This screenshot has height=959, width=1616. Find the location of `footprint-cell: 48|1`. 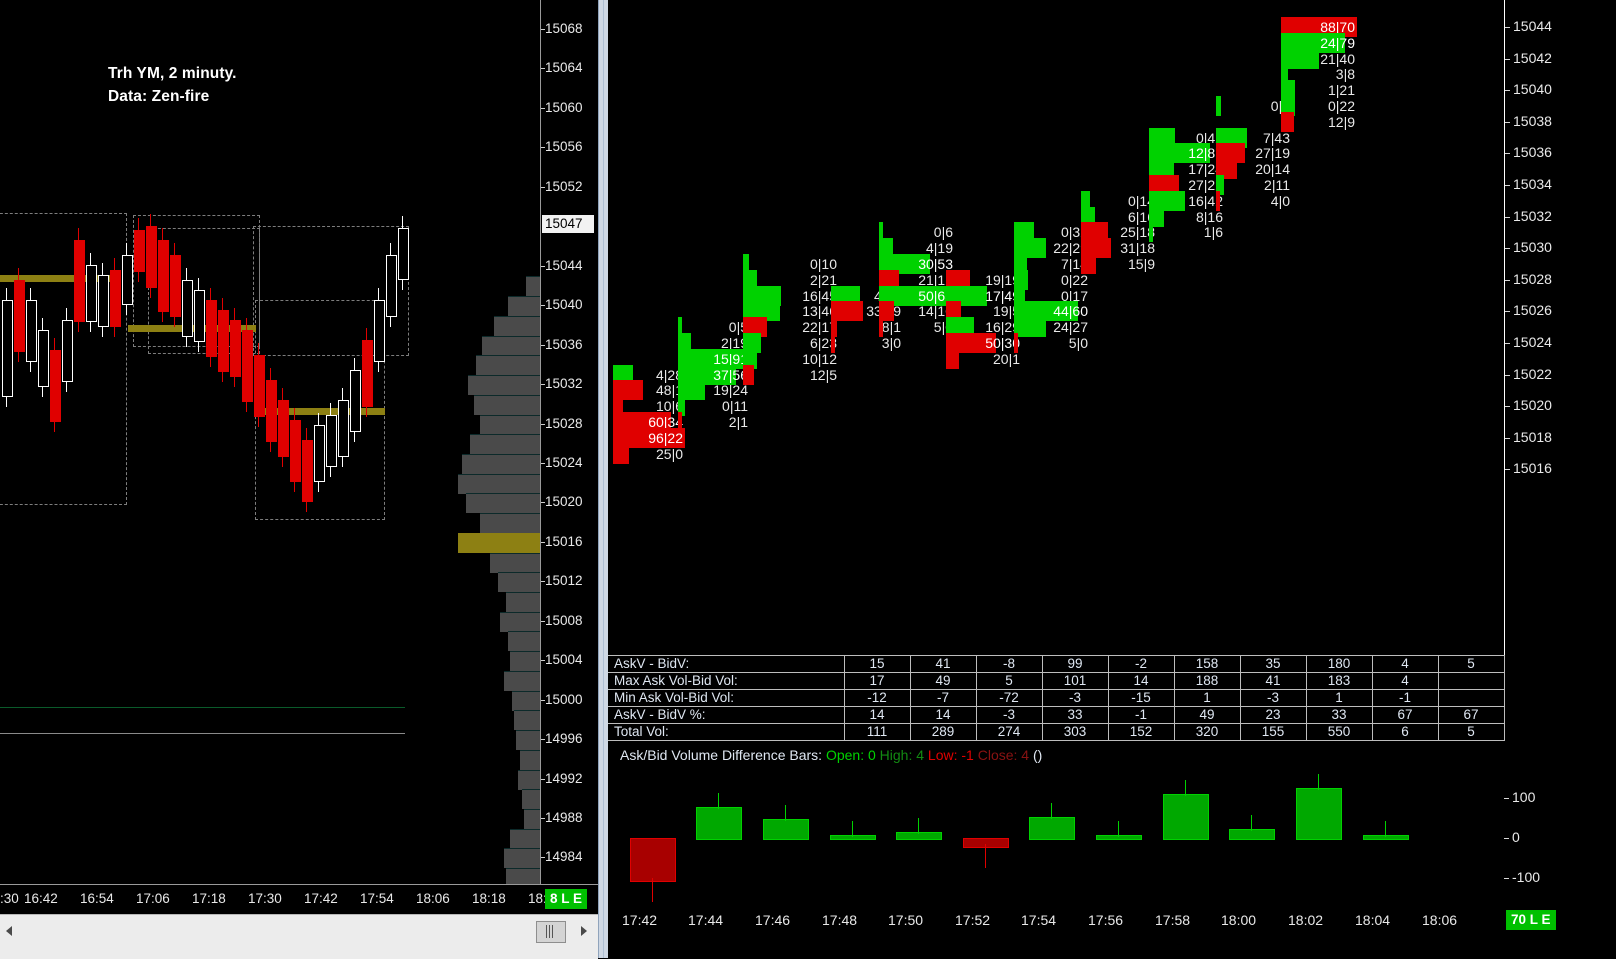

footprint-cell: 48|1 is located at coordinates (650, 390).